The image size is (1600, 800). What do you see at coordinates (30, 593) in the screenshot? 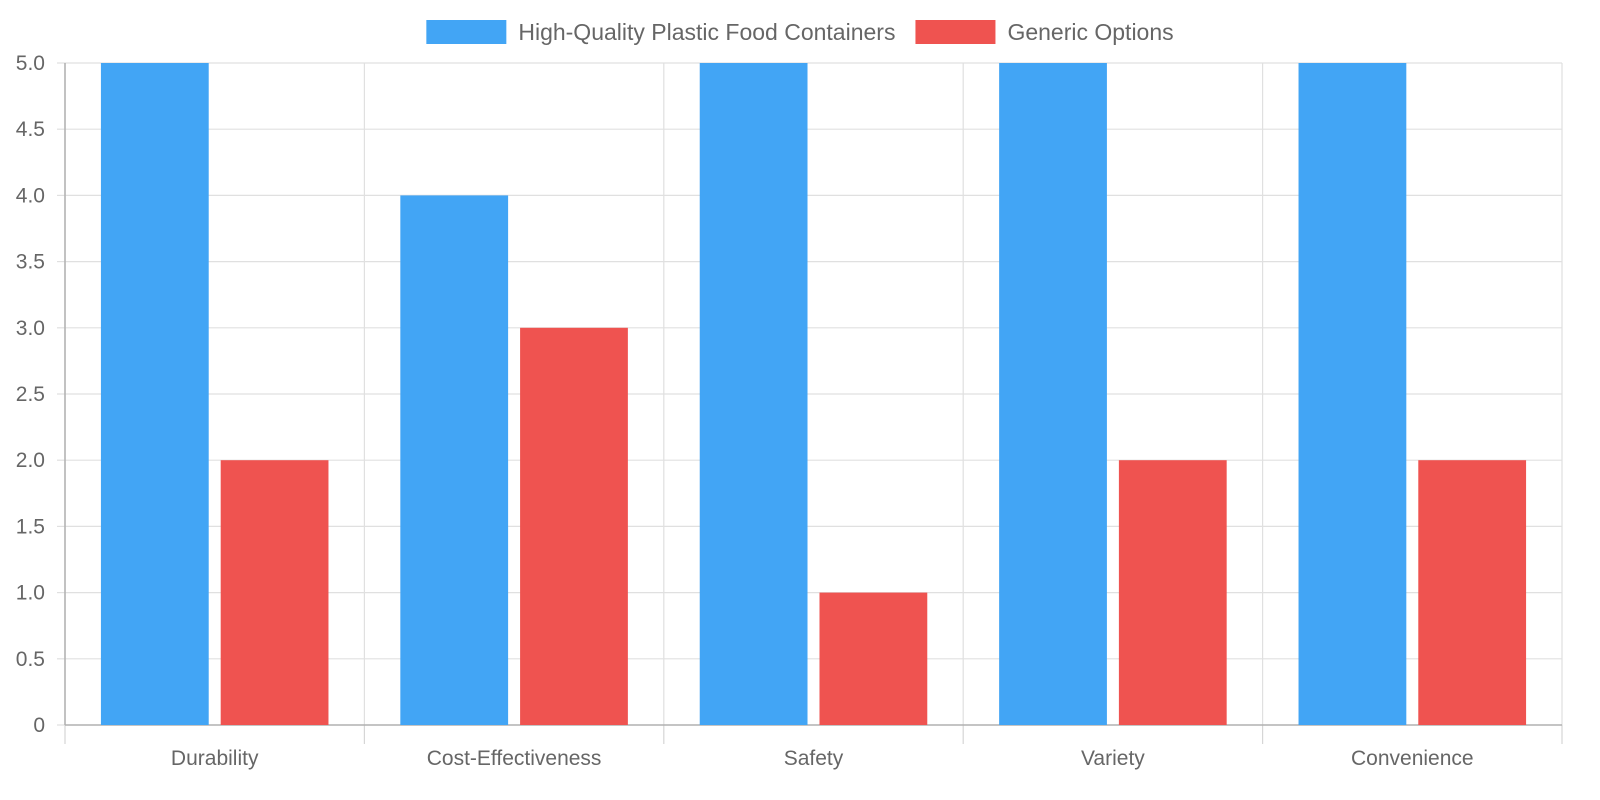
I see `y-tick-label: 1.0` at bounding box center [30, 593].